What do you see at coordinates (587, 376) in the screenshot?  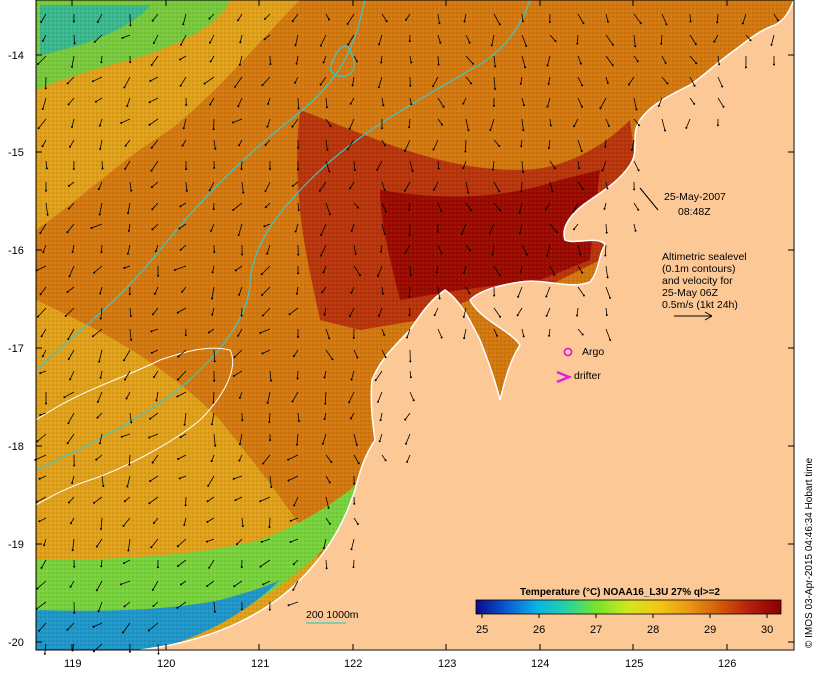 I see `drifter-label: drifter` at bounding box center [587, 376].